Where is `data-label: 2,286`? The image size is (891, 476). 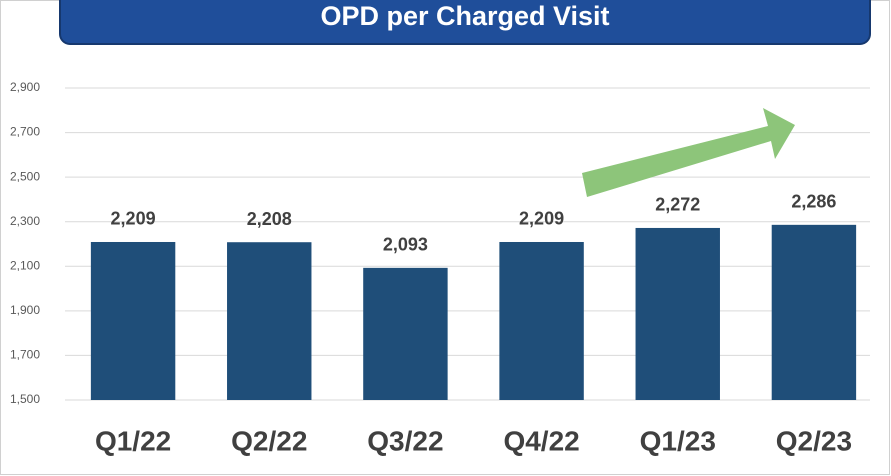
data-label: 2,286 is located at coordinates (813, 202).